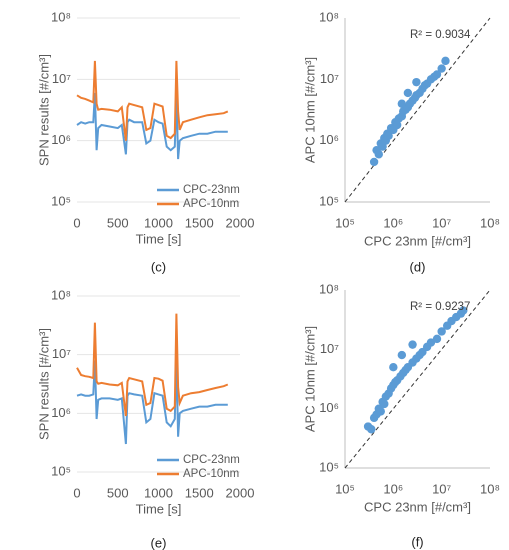  What do you see at coordinates (440, 35) in the screenshot?
I see `annotation: R² = 0.9034` at bounding box center [440, 35].